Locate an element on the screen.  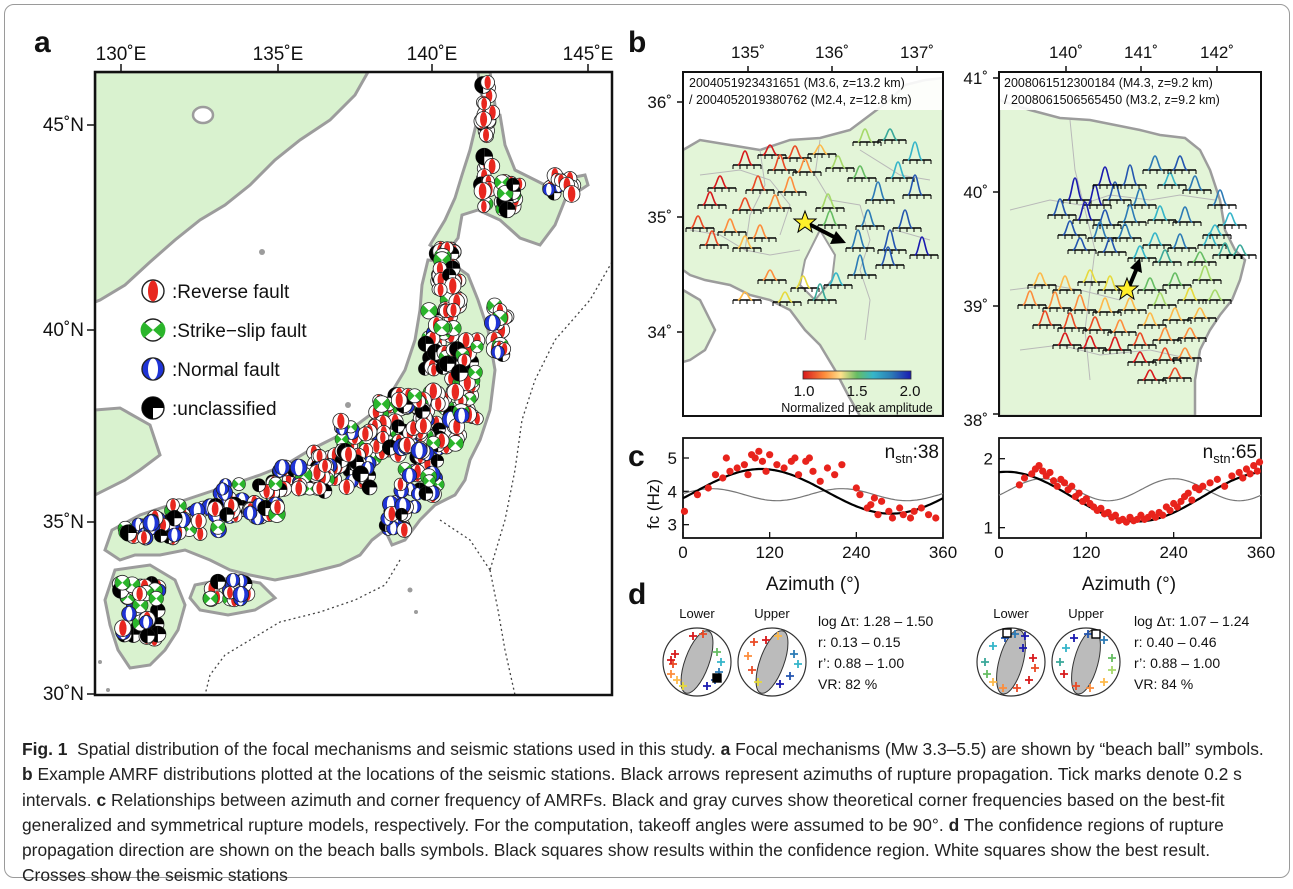
station-count-label: nstn:65 is located at coordinates (1230, 454).